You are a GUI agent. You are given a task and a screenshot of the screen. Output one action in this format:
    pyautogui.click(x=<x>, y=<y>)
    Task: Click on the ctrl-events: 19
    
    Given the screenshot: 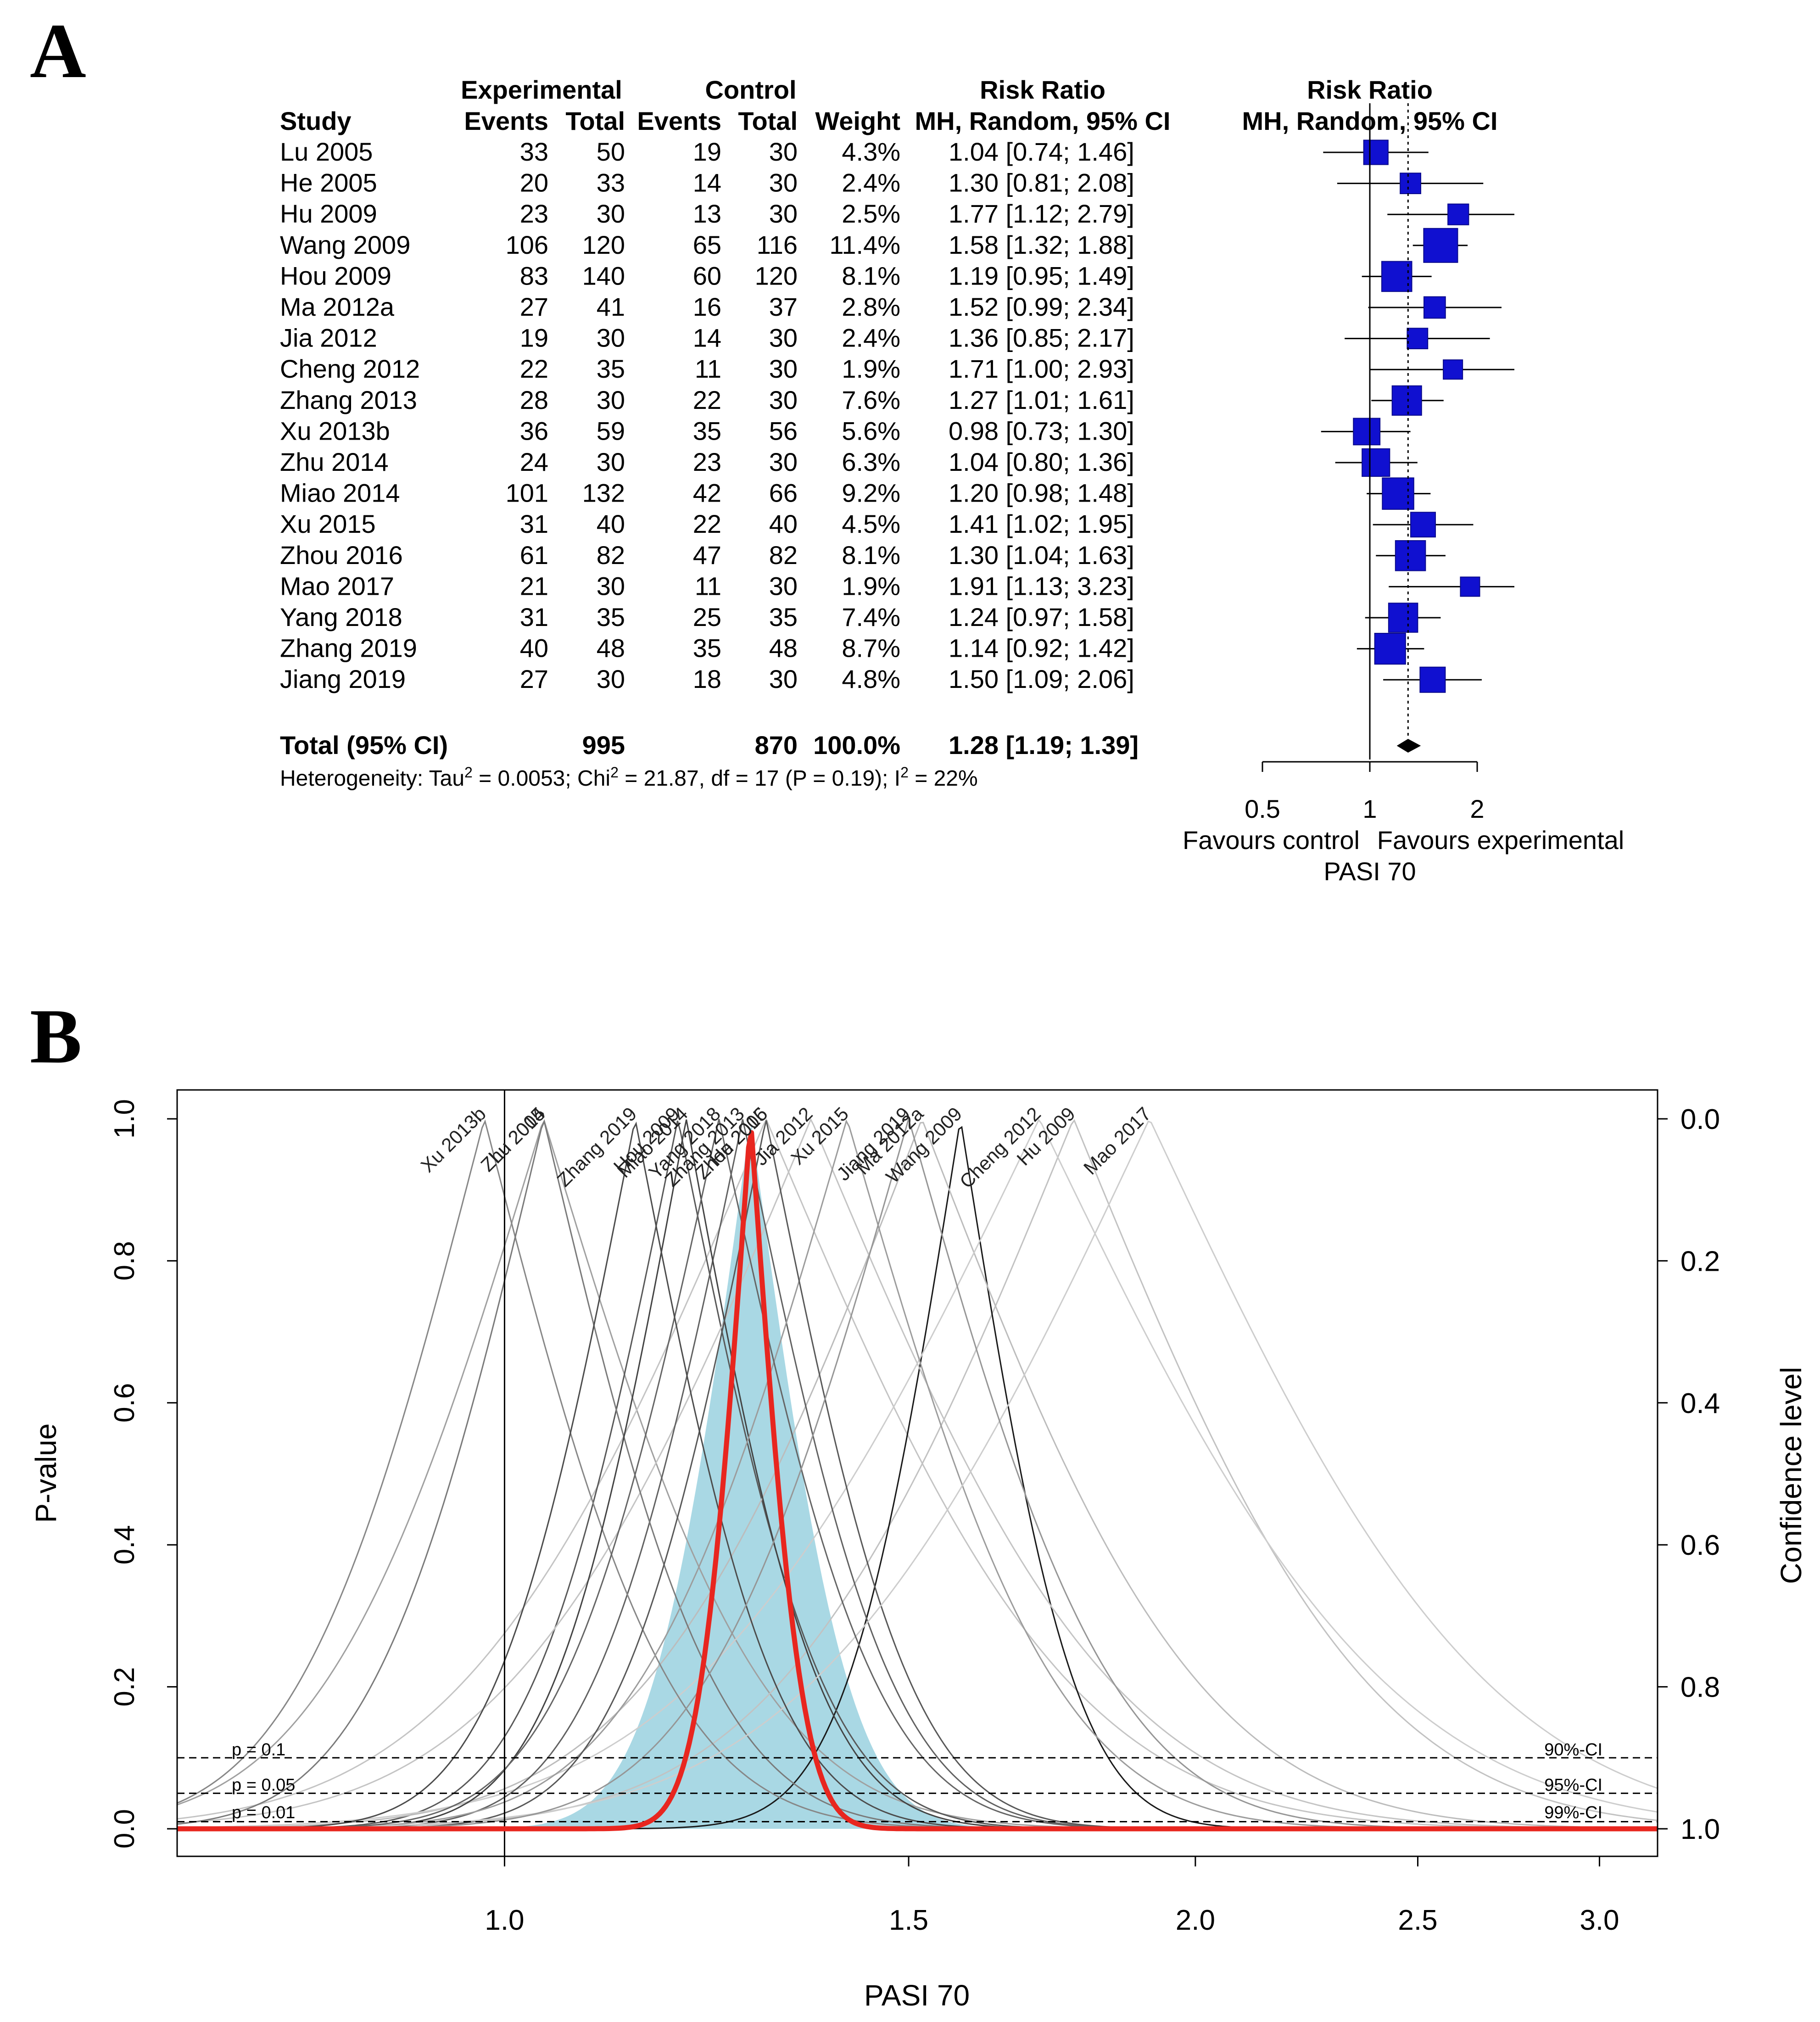 What is the action you would take?
    pyautogui.click(x=707, y=152)
    